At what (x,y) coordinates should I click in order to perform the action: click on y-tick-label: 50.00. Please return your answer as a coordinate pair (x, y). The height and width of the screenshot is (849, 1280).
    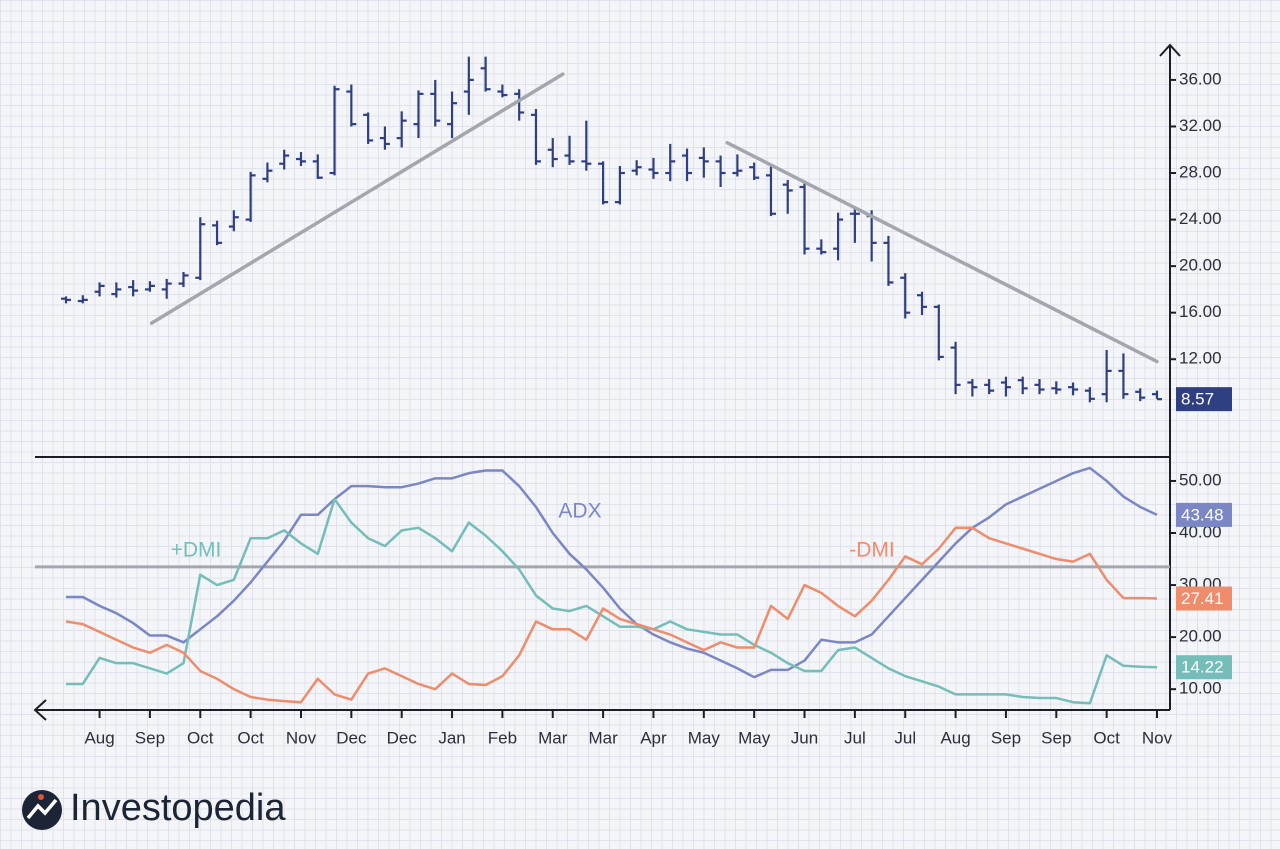
    Looking at the image, I should click on (1200, 479).